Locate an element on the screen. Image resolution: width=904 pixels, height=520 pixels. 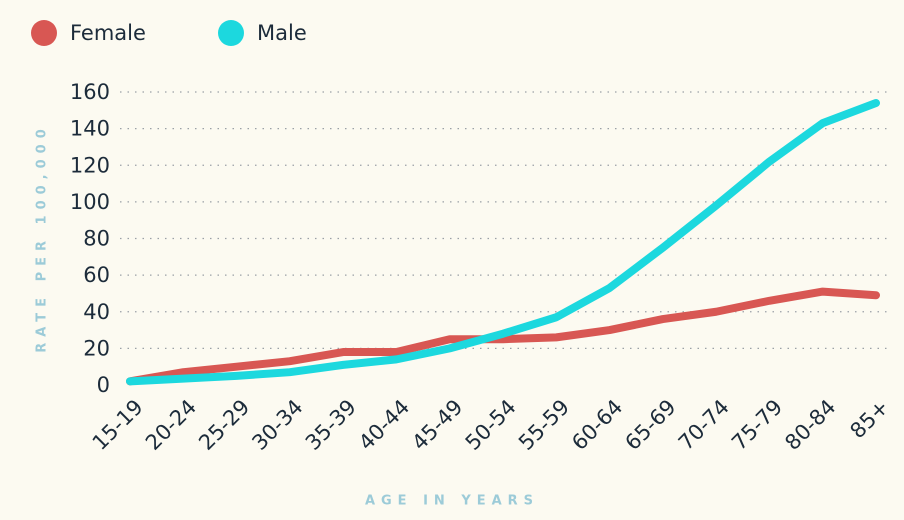
y-tick-label: 40 is located at coordinates (96, 312).